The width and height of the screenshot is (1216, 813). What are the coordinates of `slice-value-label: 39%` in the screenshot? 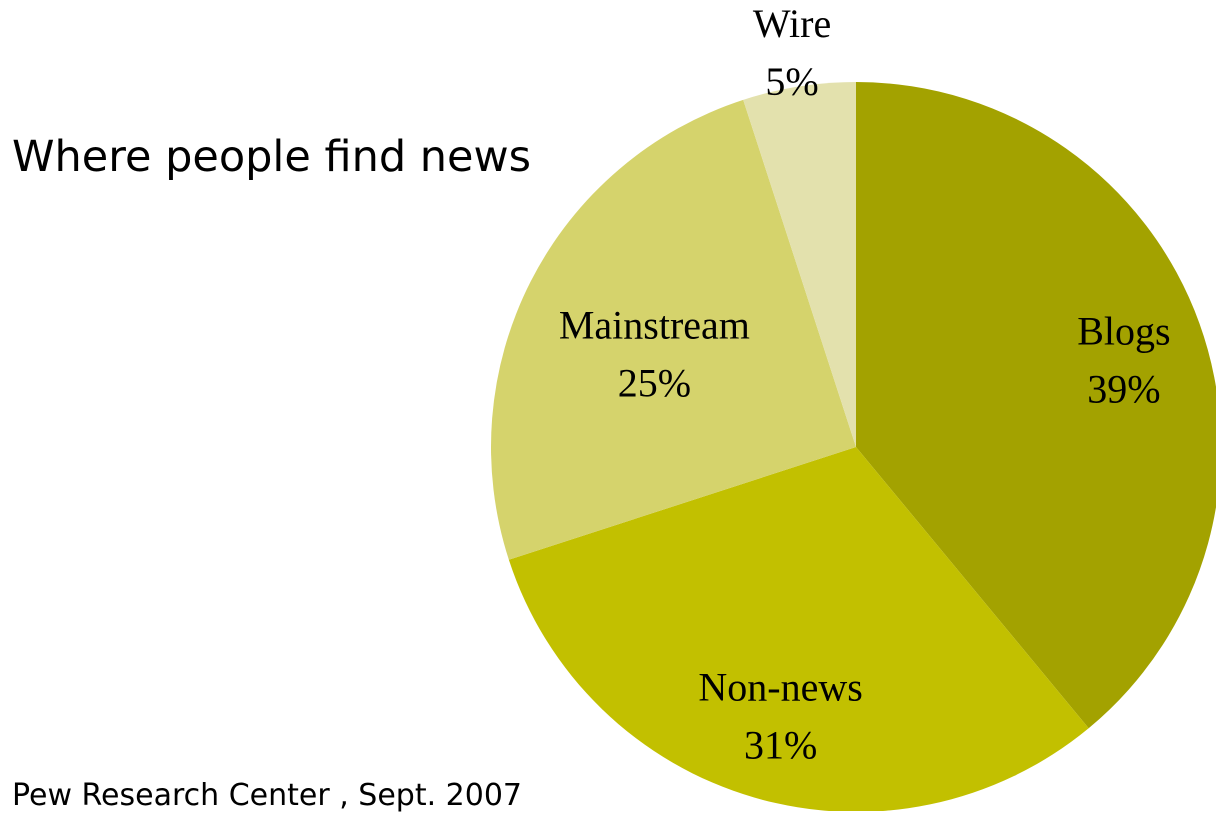 It's located at (1123, 389).